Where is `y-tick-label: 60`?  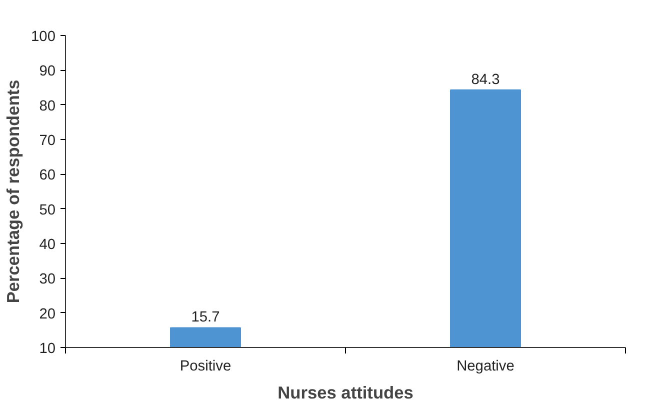
y-tick-label: 60 is located at coordinates (47, 176).